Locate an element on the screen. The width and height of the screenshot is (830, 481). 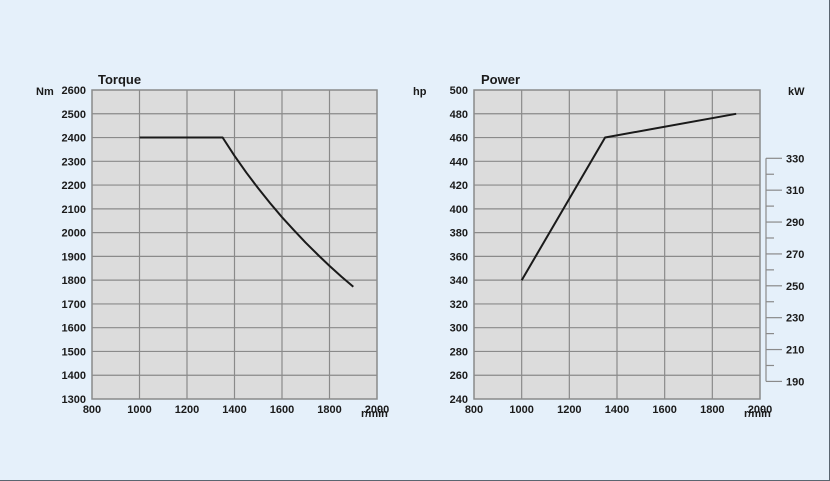
torque-x-unit: r/min is located at coordinates (374, 414).